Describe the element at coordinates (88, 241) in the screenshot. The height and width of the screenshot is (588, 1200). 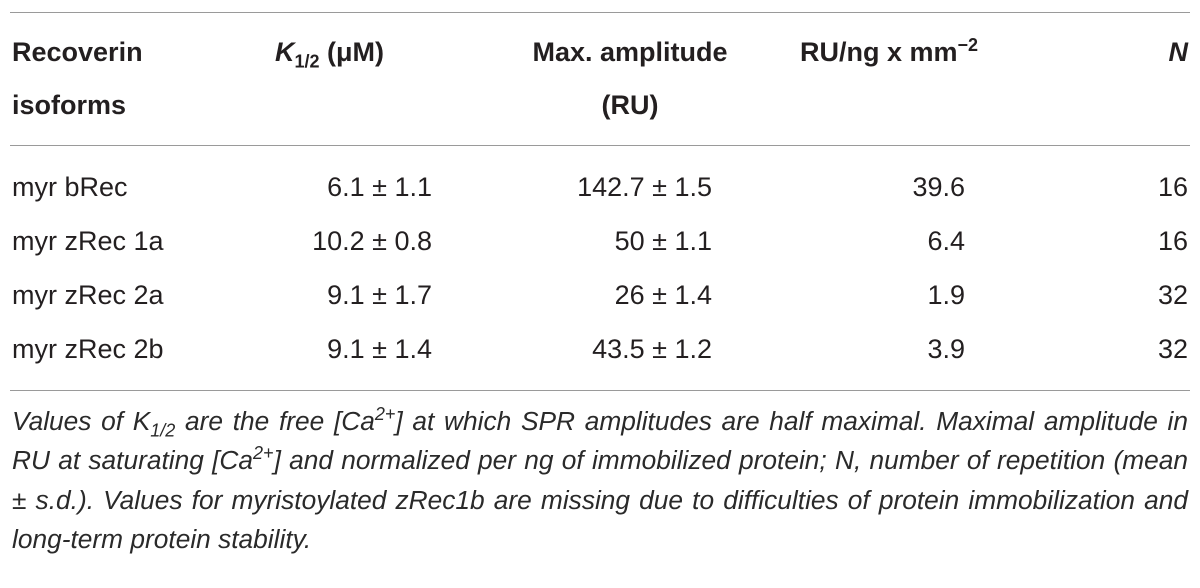
I see `row-label: myr zRec 1a` at that location.